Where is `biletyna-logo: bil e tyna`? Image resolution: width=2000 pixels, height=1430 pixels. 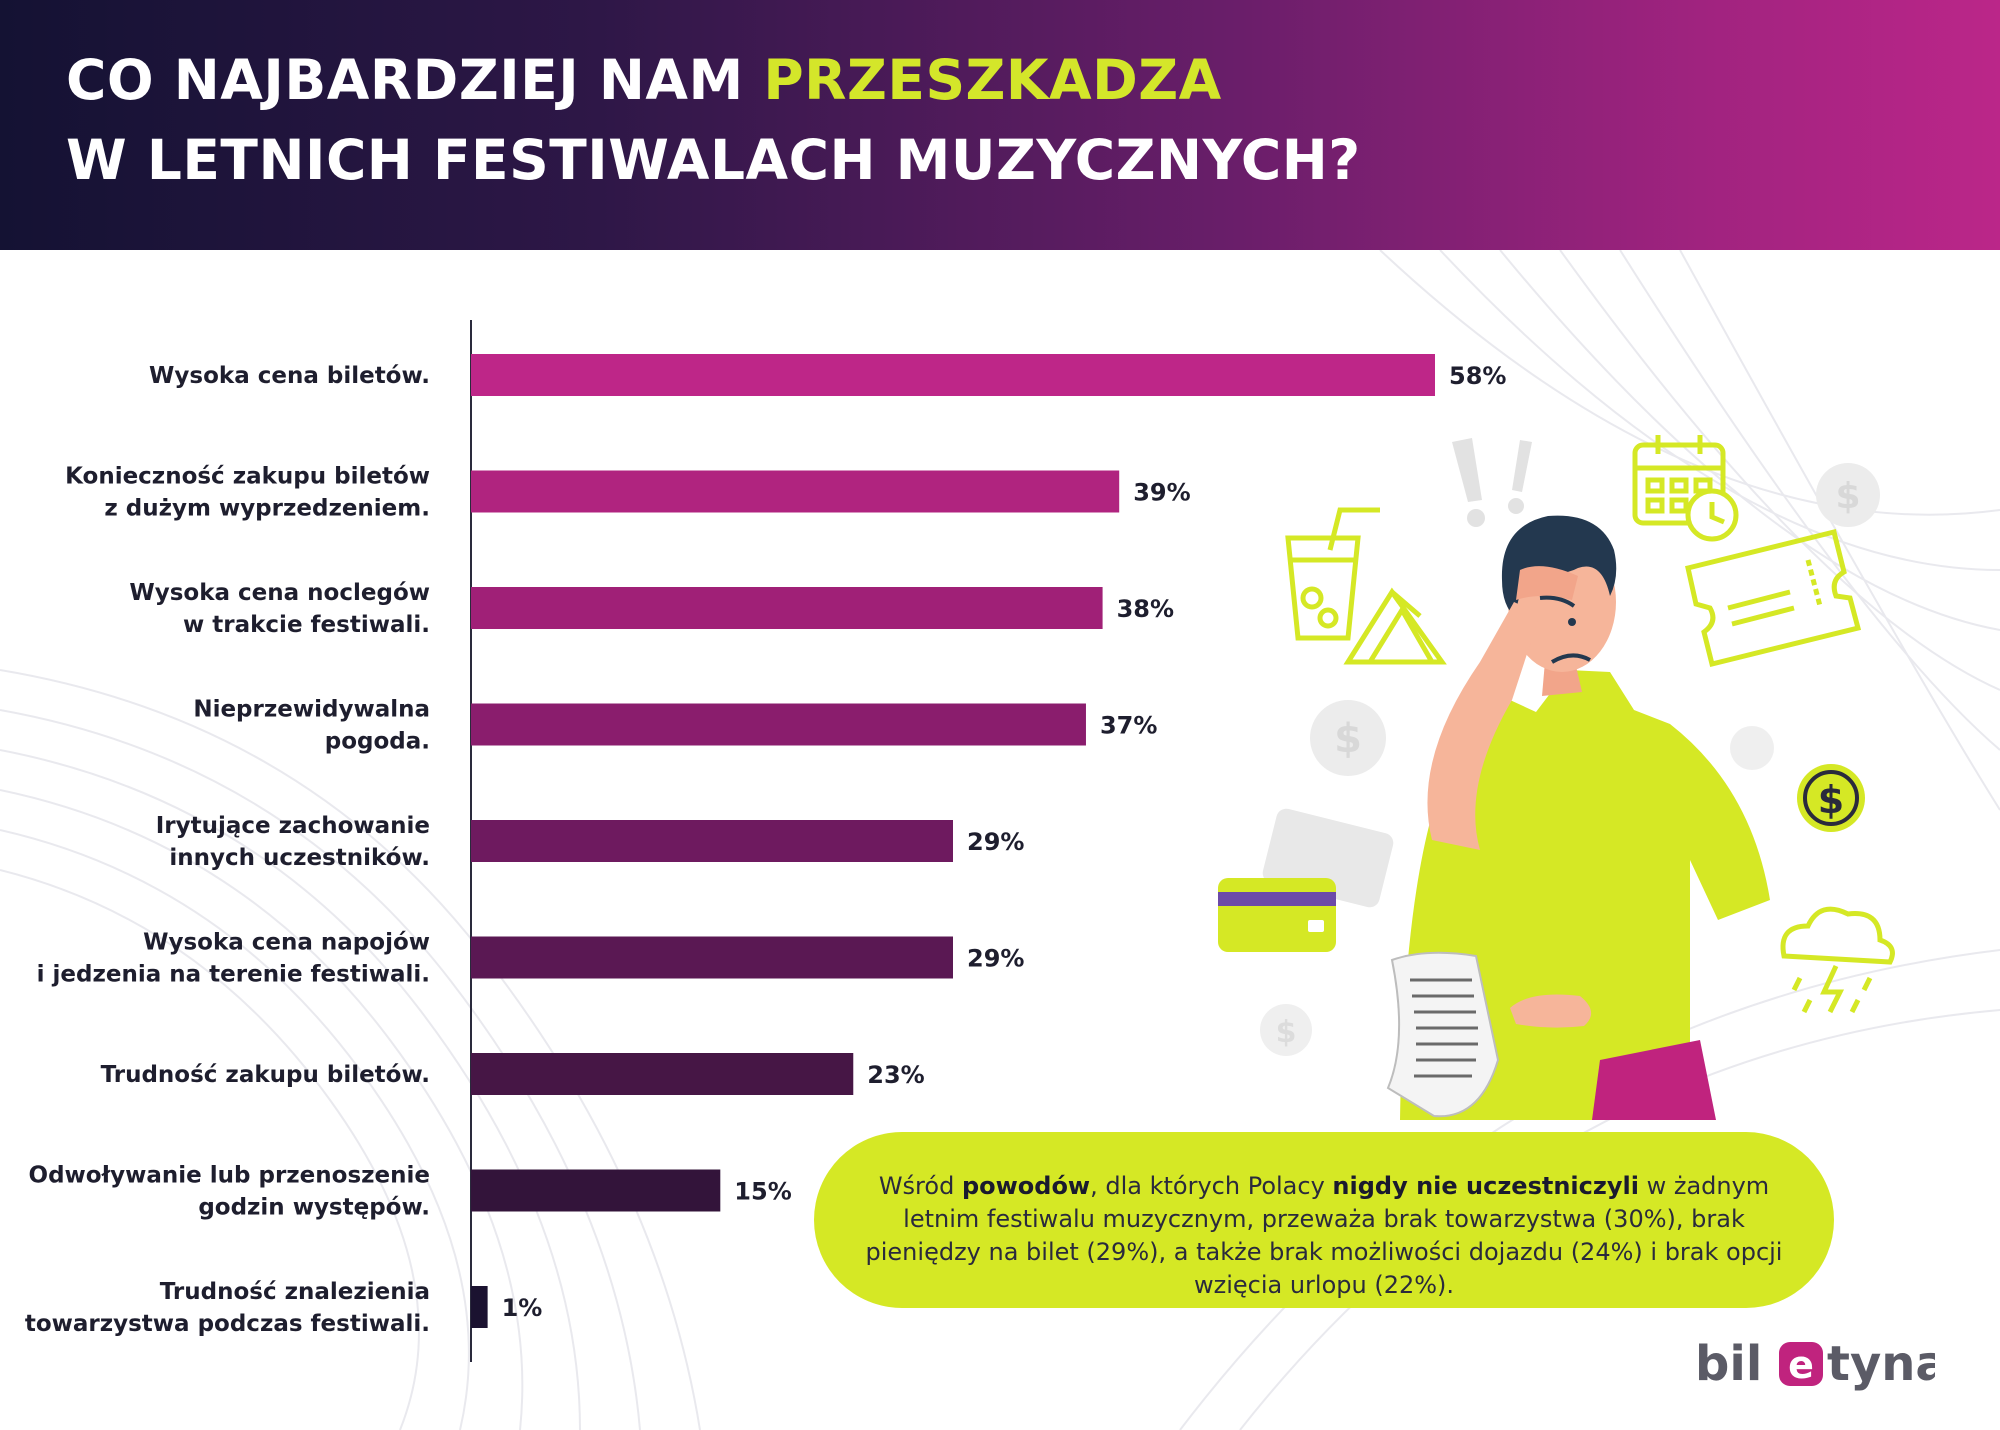
biletyna-logo: bil e tyna is located at coordinates (1815, 1364).